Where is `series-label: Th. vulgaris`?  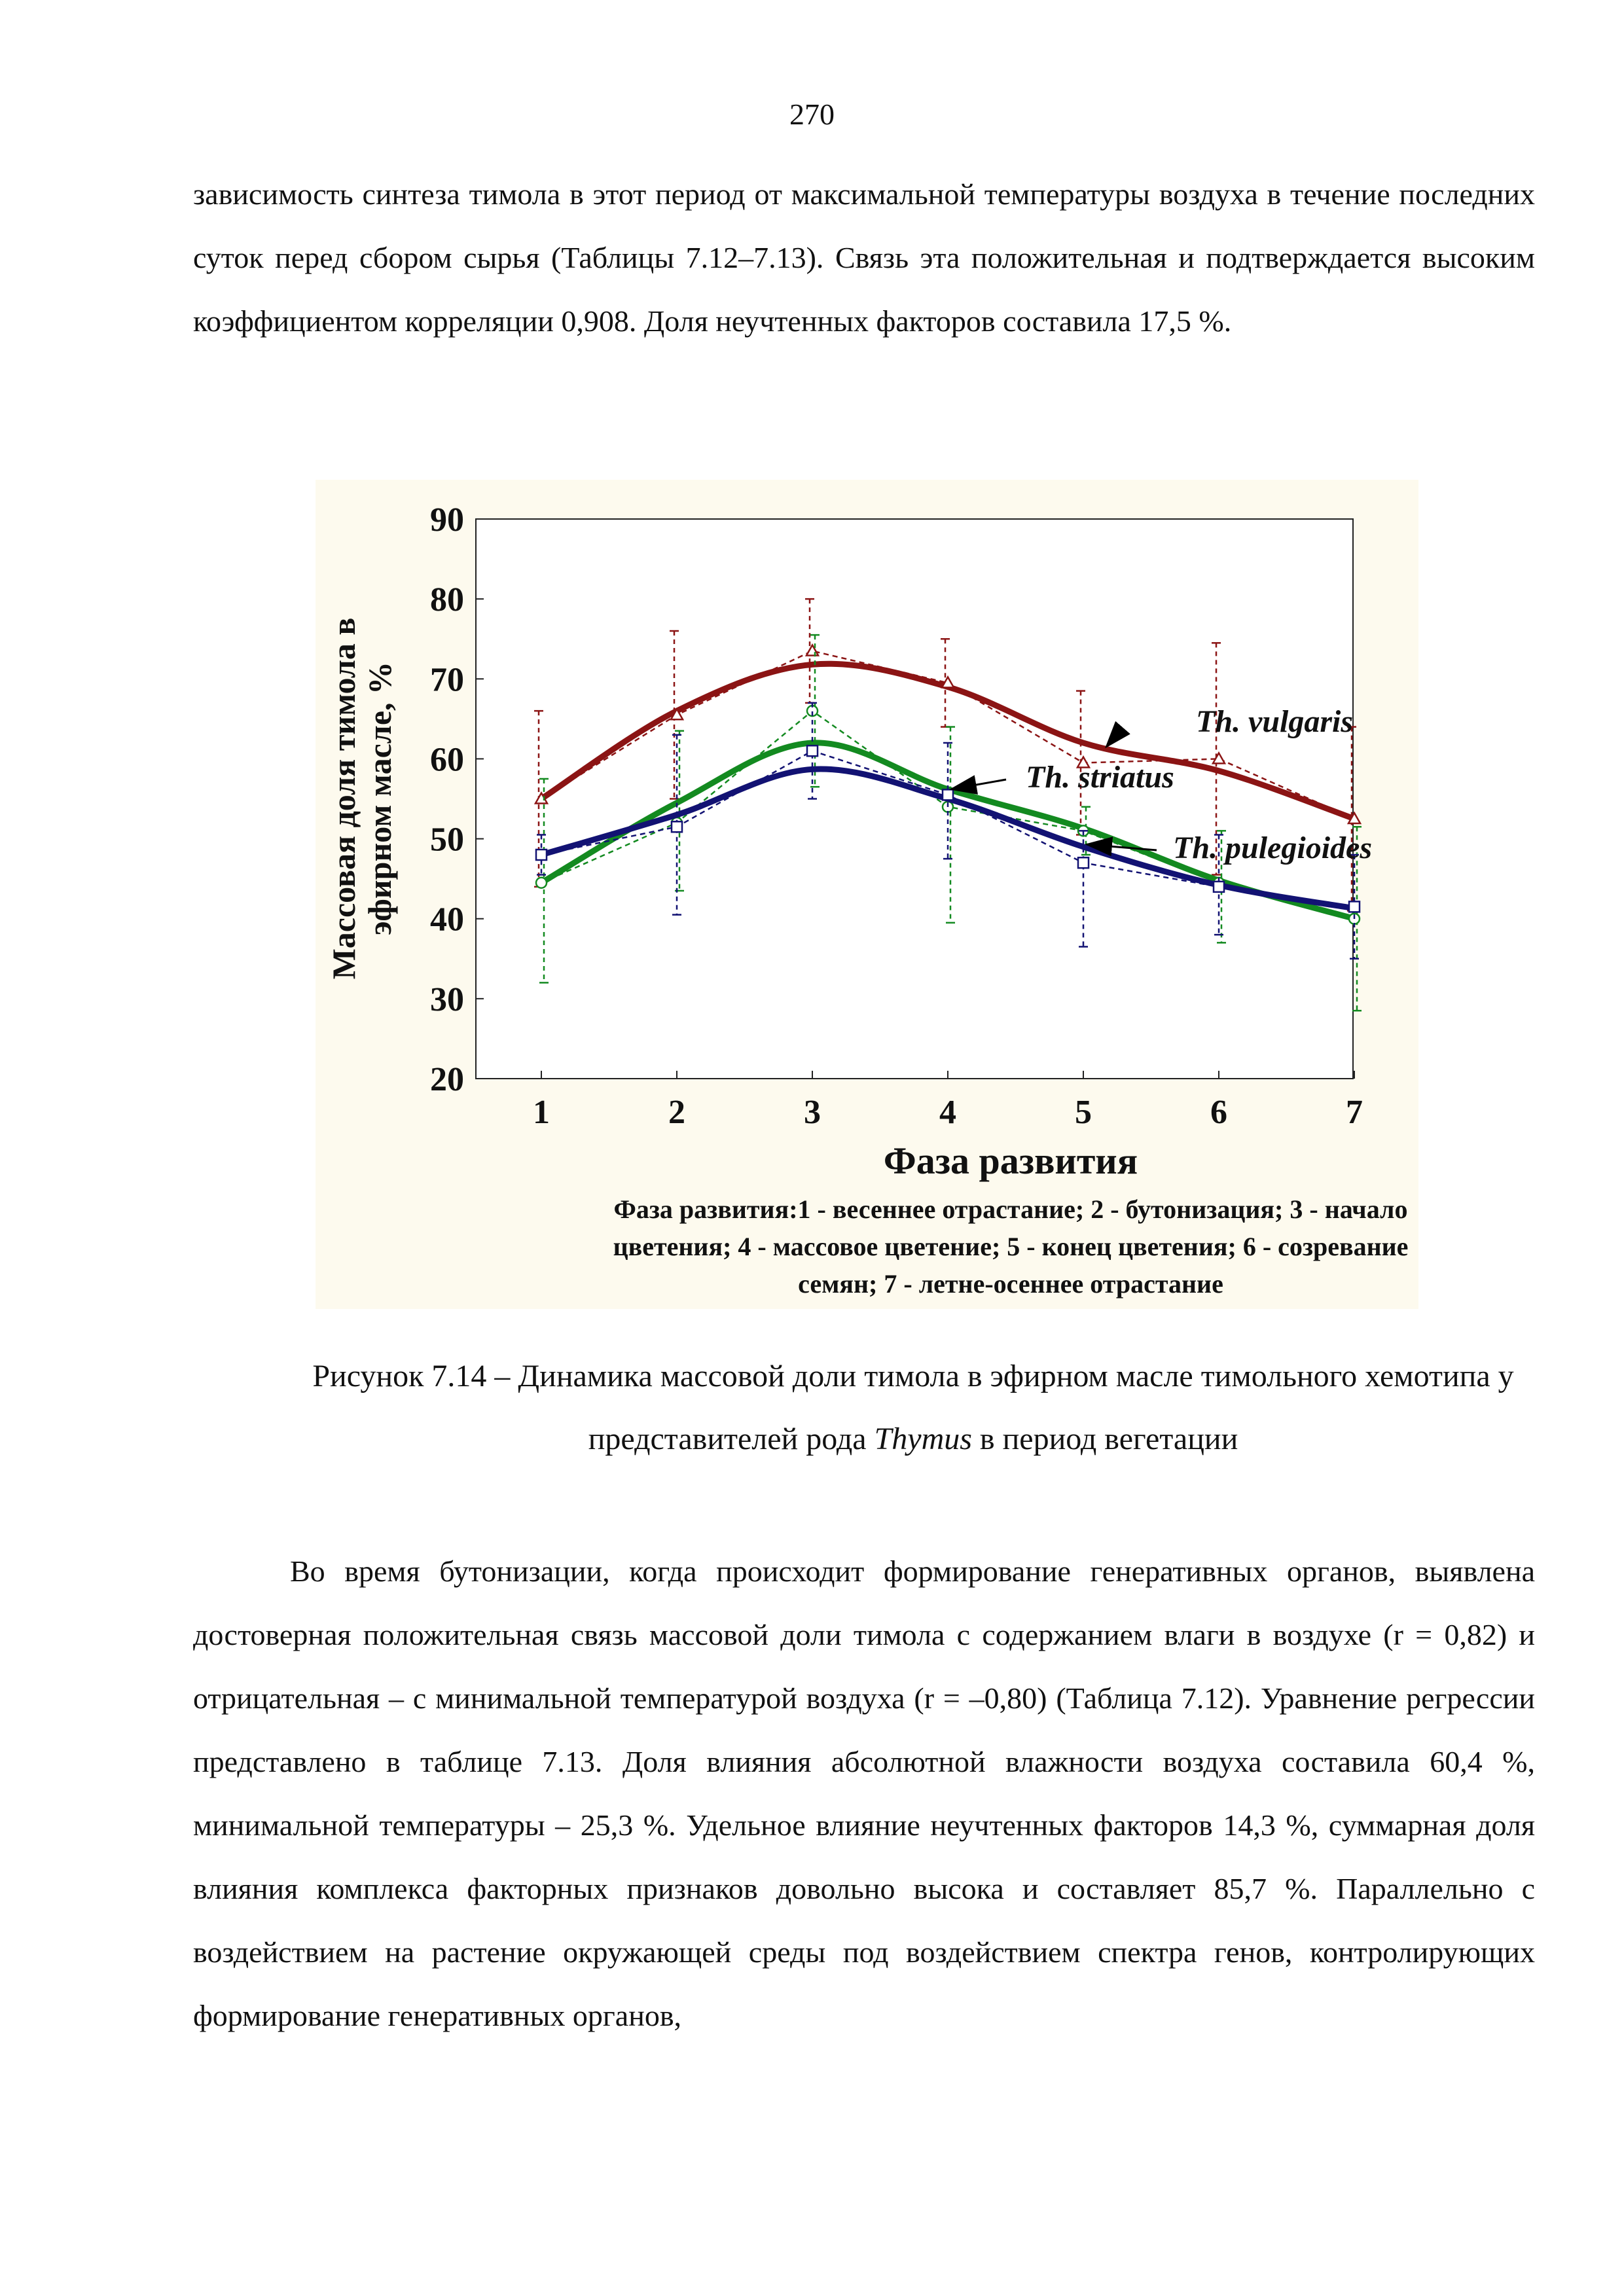
series-label: Th. vulgaris is located at coordinates (1274, 721).